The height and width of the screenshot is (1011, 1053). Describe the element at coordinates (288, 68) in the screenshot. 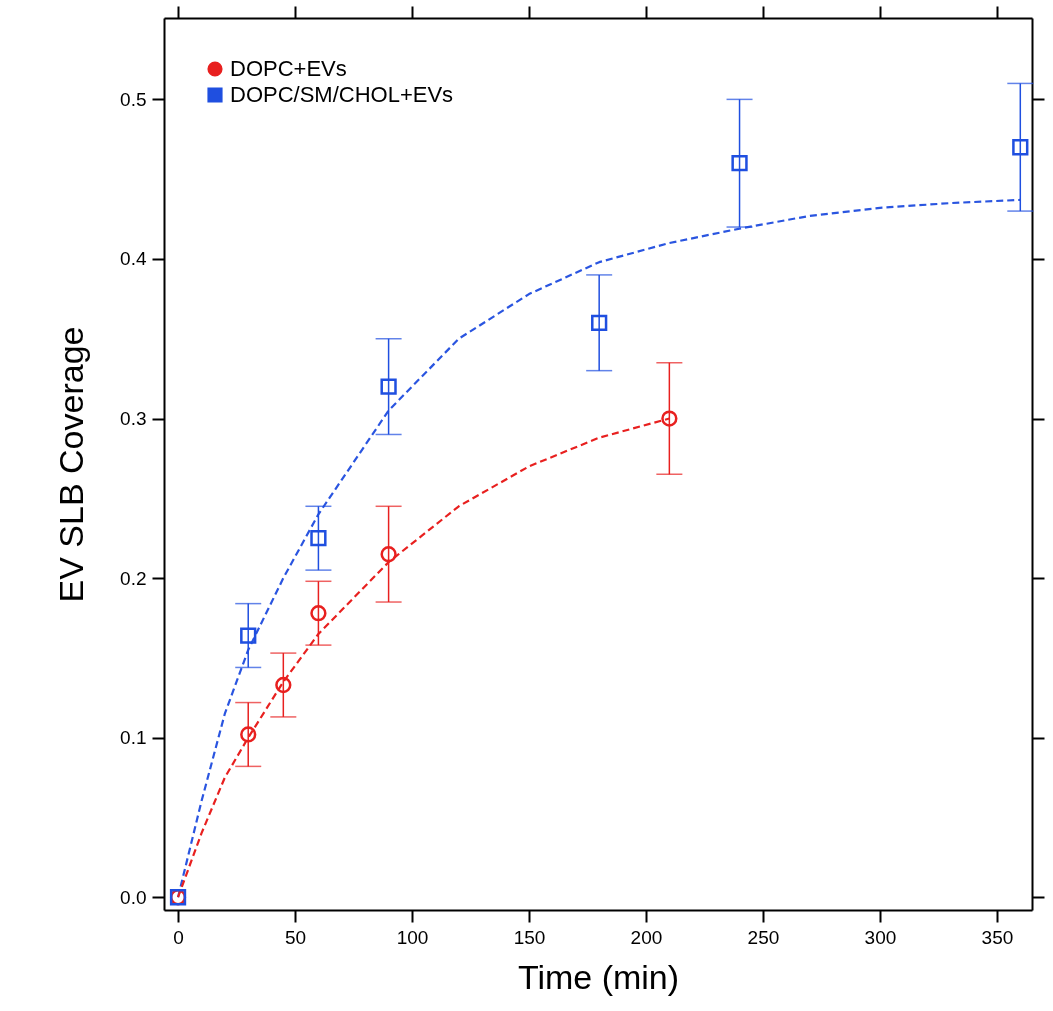

I see `legend-label: DOPC+EVs` at that location.